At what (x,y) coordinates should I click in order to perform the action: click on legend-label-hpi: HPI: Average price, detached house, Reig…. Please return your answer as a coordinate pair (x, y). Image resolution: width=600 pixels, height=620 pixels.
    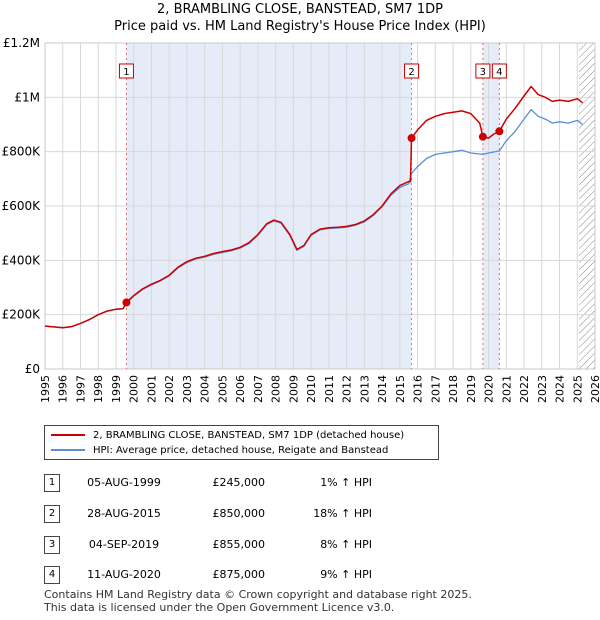
    Looking at the image, I should click on (241, 450).